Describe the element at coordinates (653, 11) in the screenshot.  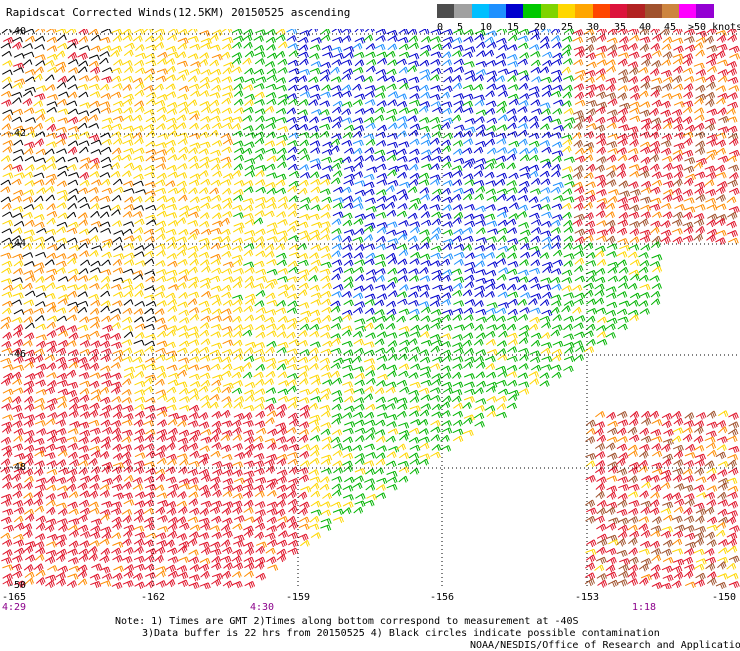
I see `legend-swatch` at that location.